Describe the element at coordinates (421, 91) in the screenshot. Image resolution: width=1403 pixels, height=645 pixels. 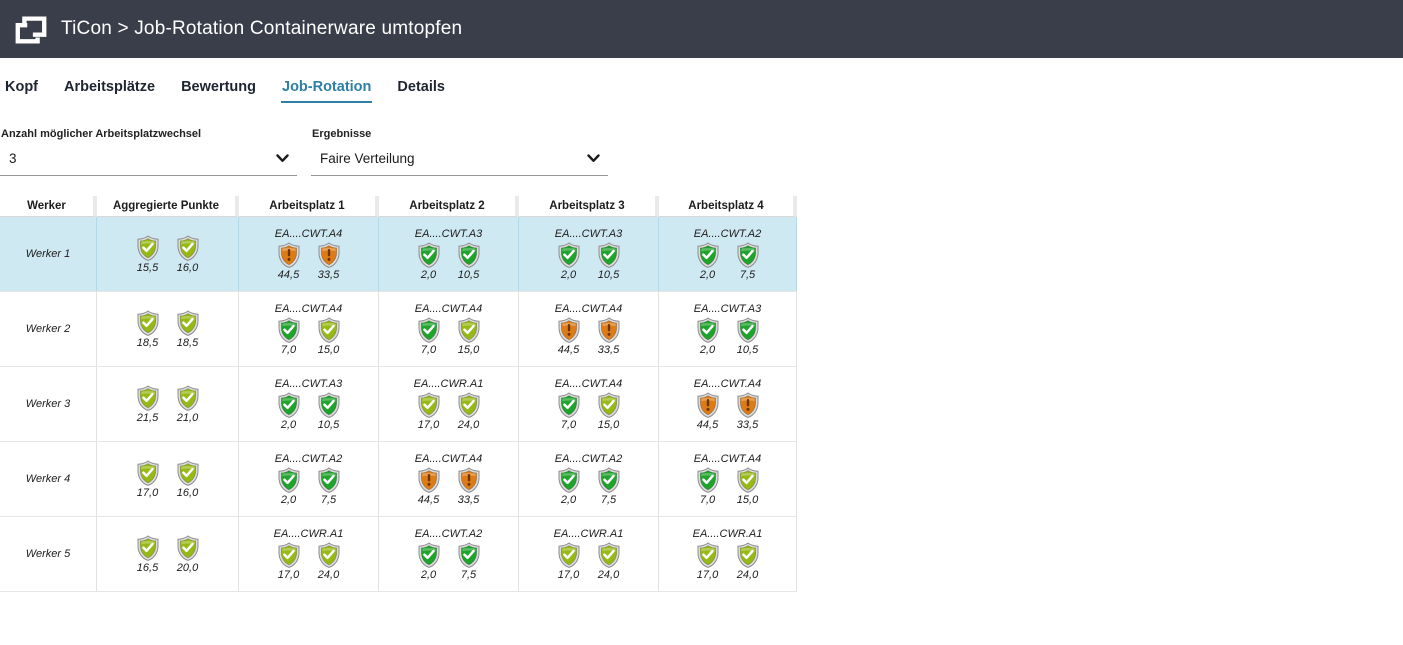
I see `tab-details: Details` at that location.